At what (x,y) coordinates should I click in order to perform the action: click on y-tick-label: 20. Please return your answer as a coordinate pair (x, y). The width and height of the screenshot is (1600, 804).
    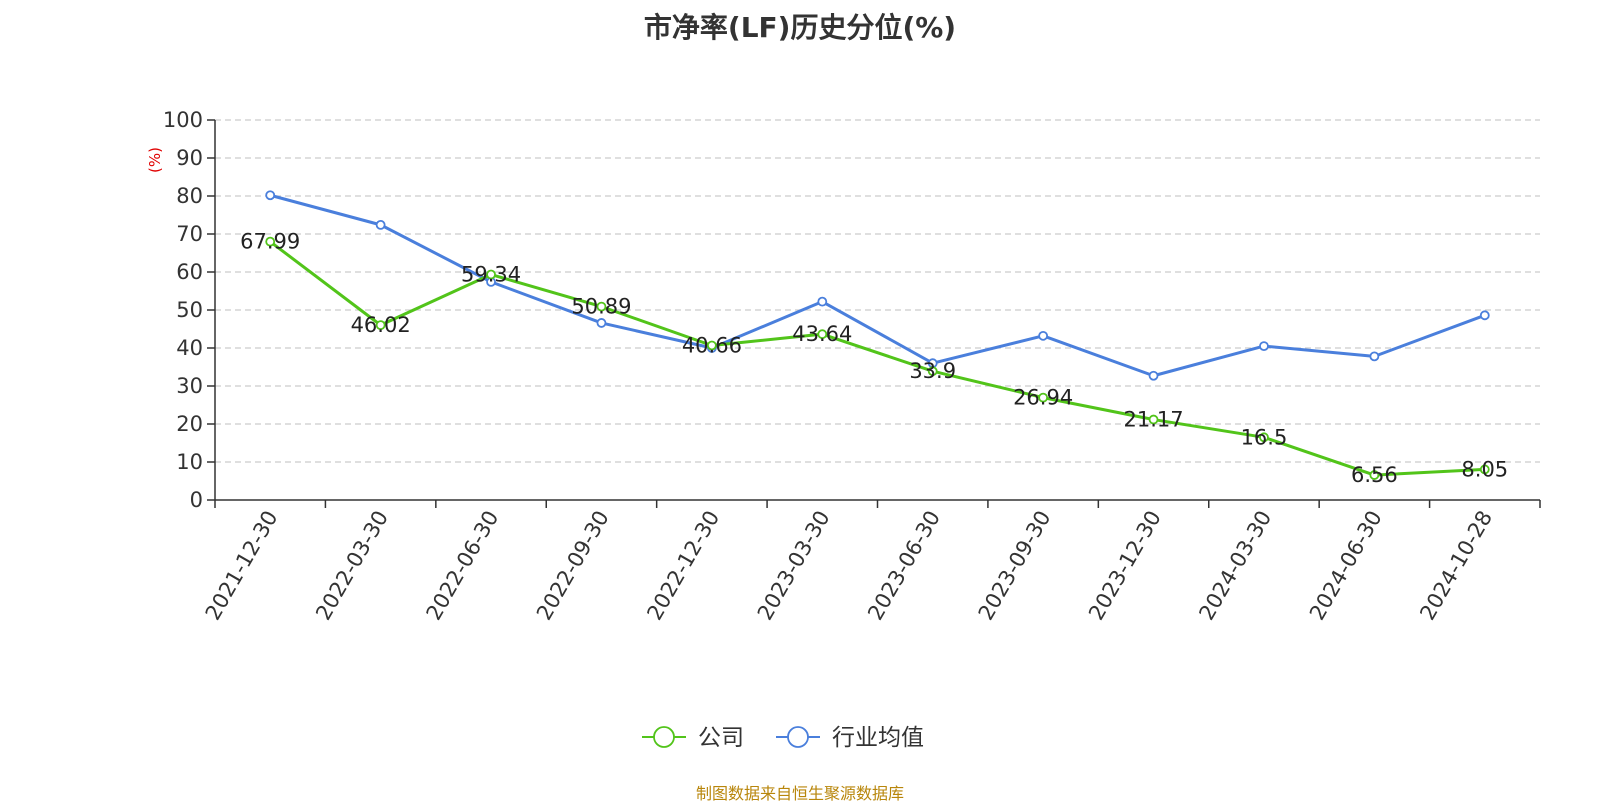
    Looking at the image, I should click on (189, 424).